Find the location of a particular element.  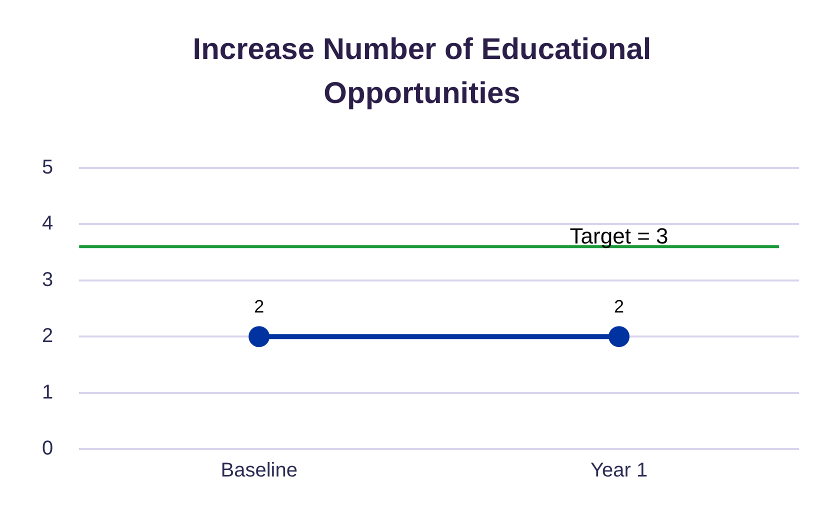

annotation: Target = 3 is located at coordinates (619, 236).